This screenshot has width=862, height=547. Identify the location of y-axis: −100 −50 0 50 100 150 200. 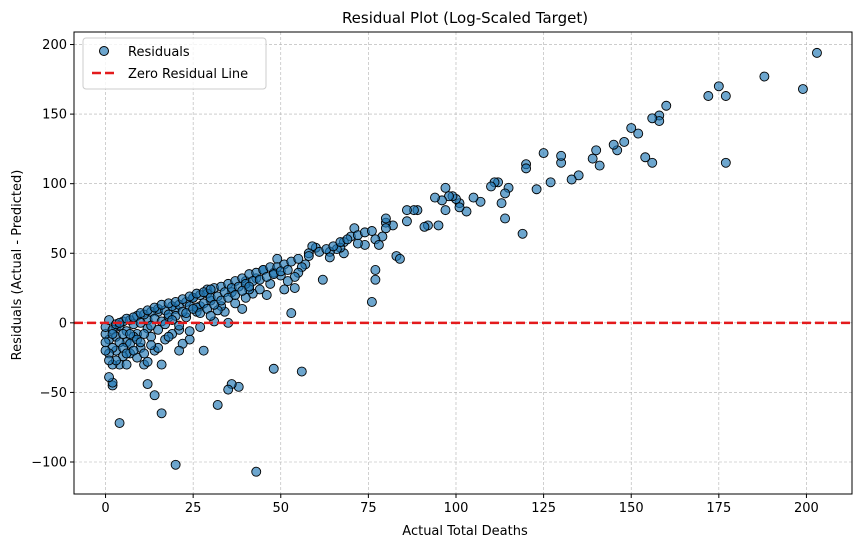
(52, 254).